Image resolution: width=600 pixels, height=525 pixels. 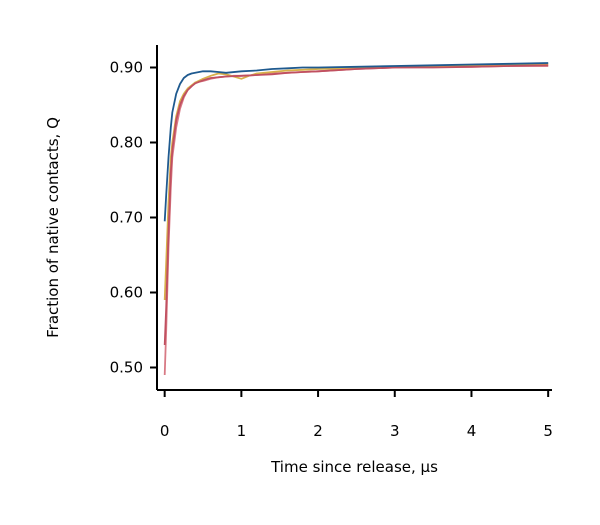 I want to click on x-tick-label: 5, so click(x=548, y=431).